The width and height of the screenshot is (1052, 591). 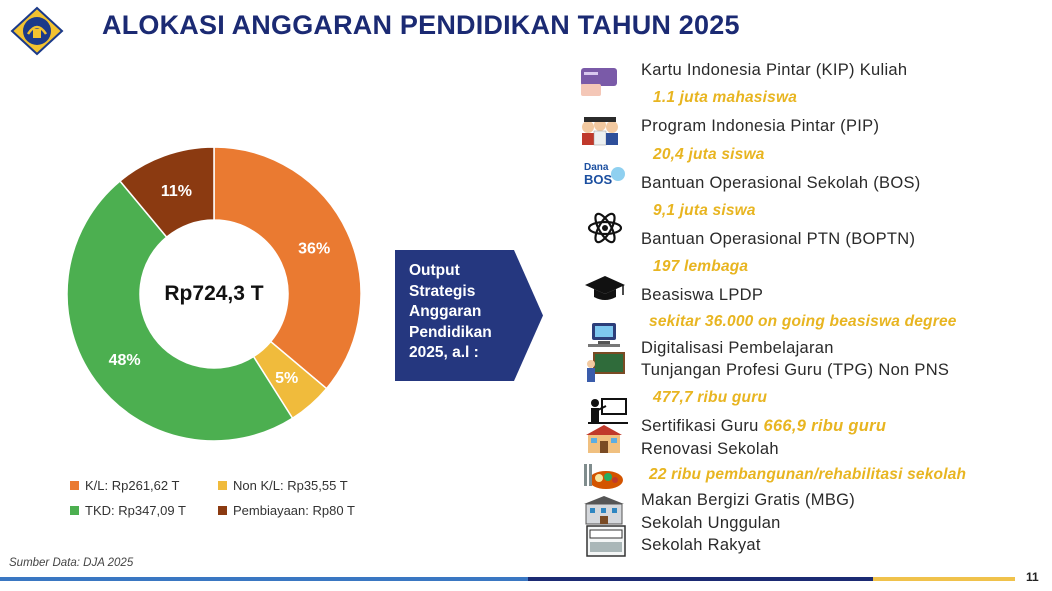 What do you see at coordinates (605, 288) in the screenshot?
I see `graduation-cap-icon` at bounding box center [605, 288].